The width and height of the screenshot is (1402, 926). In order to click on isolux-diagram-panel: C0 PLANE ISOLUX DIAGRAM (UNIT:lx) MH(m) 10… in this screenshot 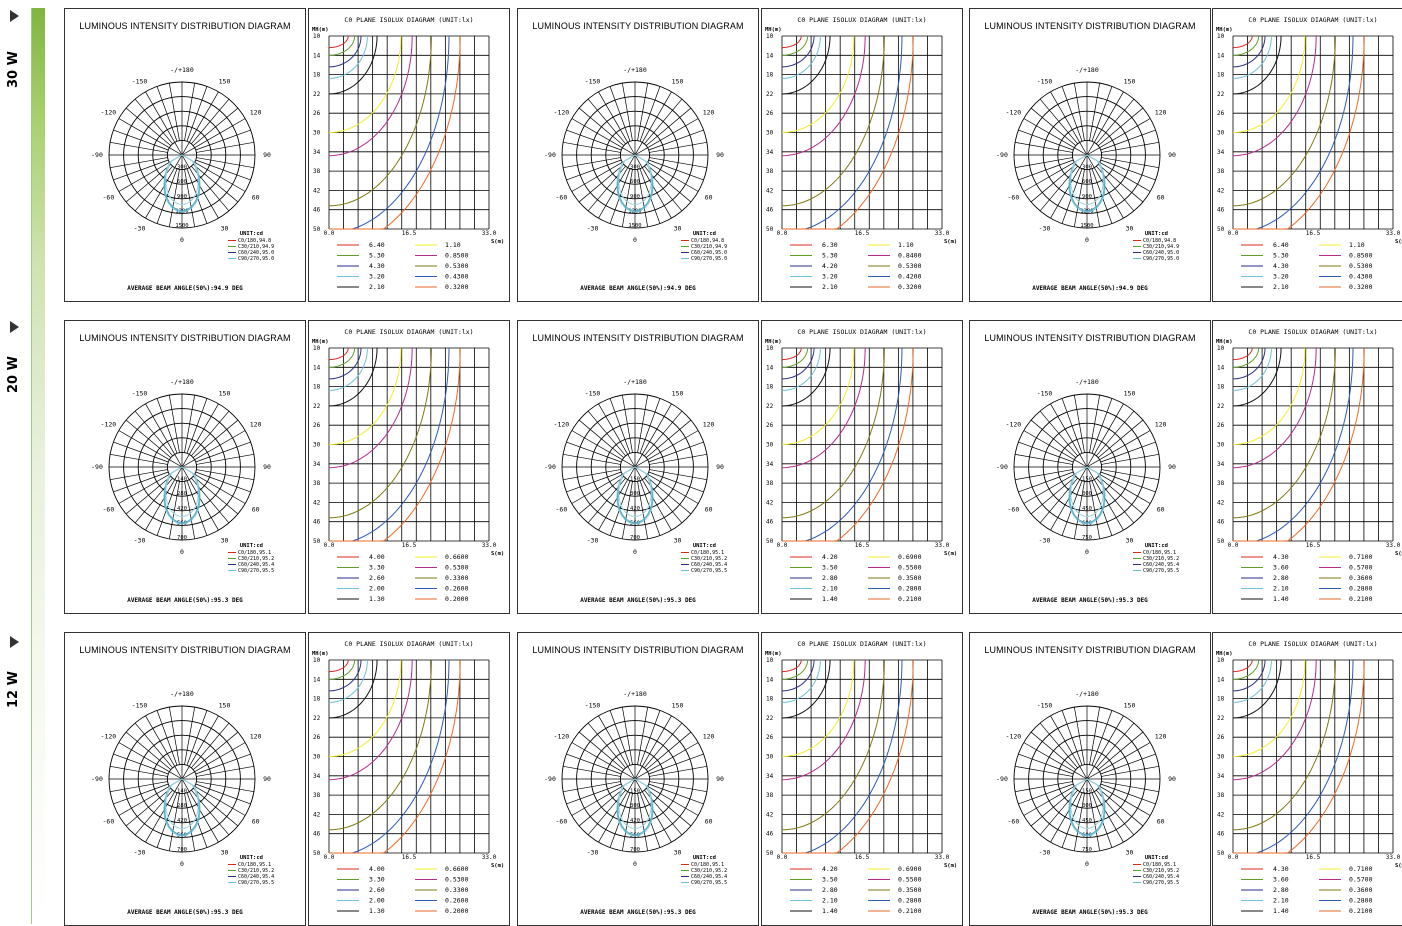, I will do `click(409, 467)`.